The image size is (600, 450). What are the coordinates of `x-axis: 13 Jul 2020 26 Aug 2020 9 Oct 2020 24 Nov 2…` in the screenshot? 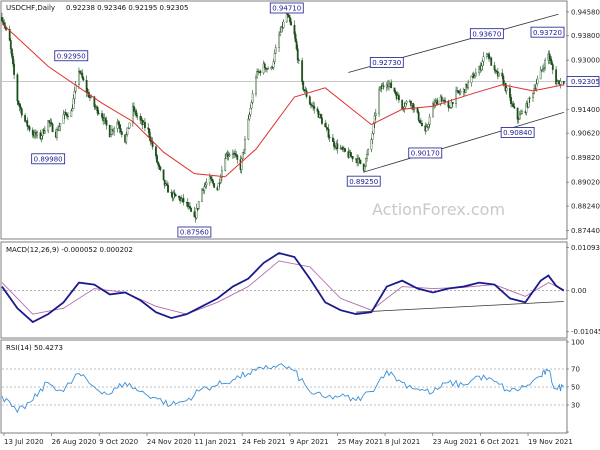 It's located at (288, 439).